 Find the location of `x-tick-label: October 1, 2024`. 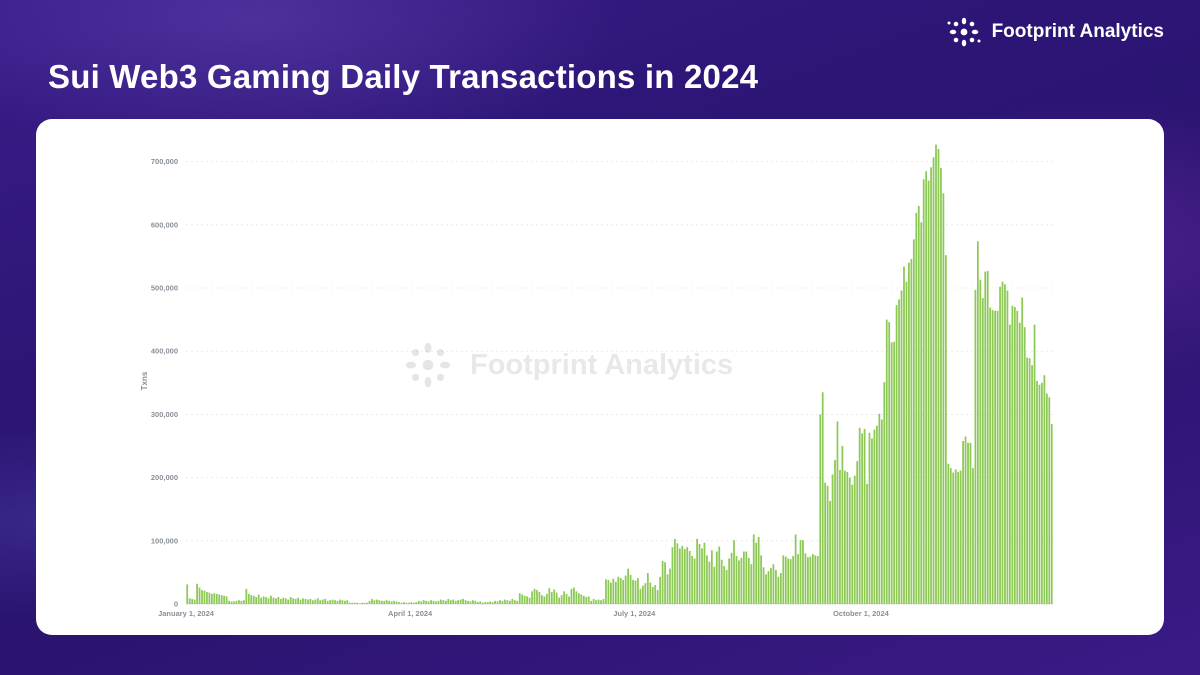

x-tick-label: October 1, 2024 is located at coordinates (861, 613).